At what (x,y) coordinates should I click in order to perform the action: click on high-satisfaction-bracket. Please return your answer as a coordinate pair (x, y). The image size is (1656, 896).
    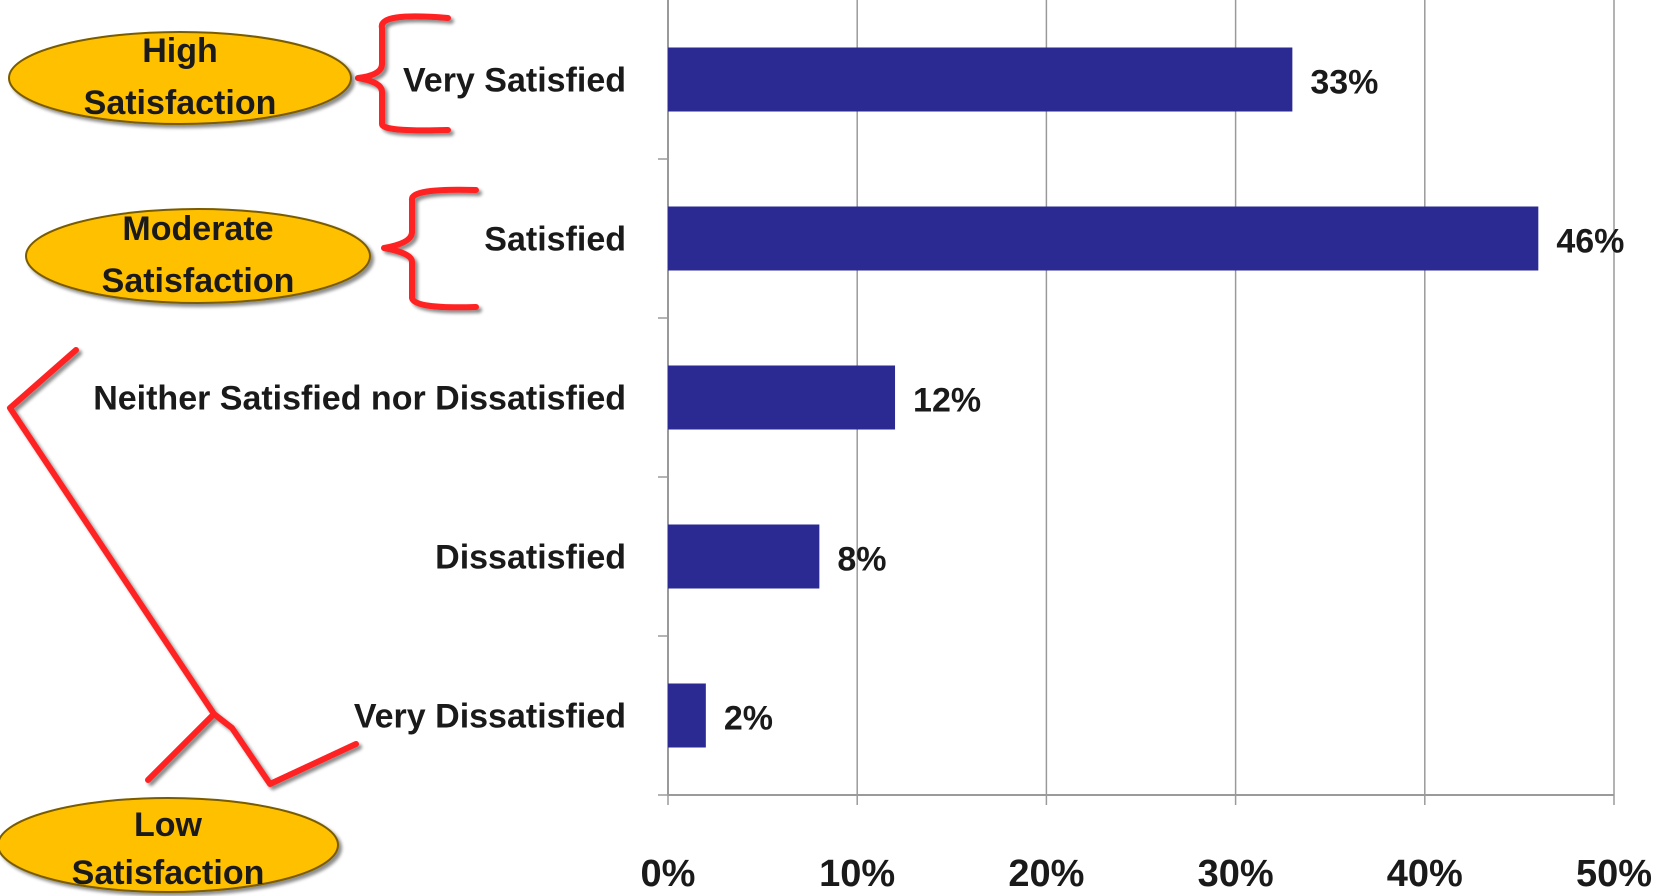
    Looking at the image, I should click on (403, 73).